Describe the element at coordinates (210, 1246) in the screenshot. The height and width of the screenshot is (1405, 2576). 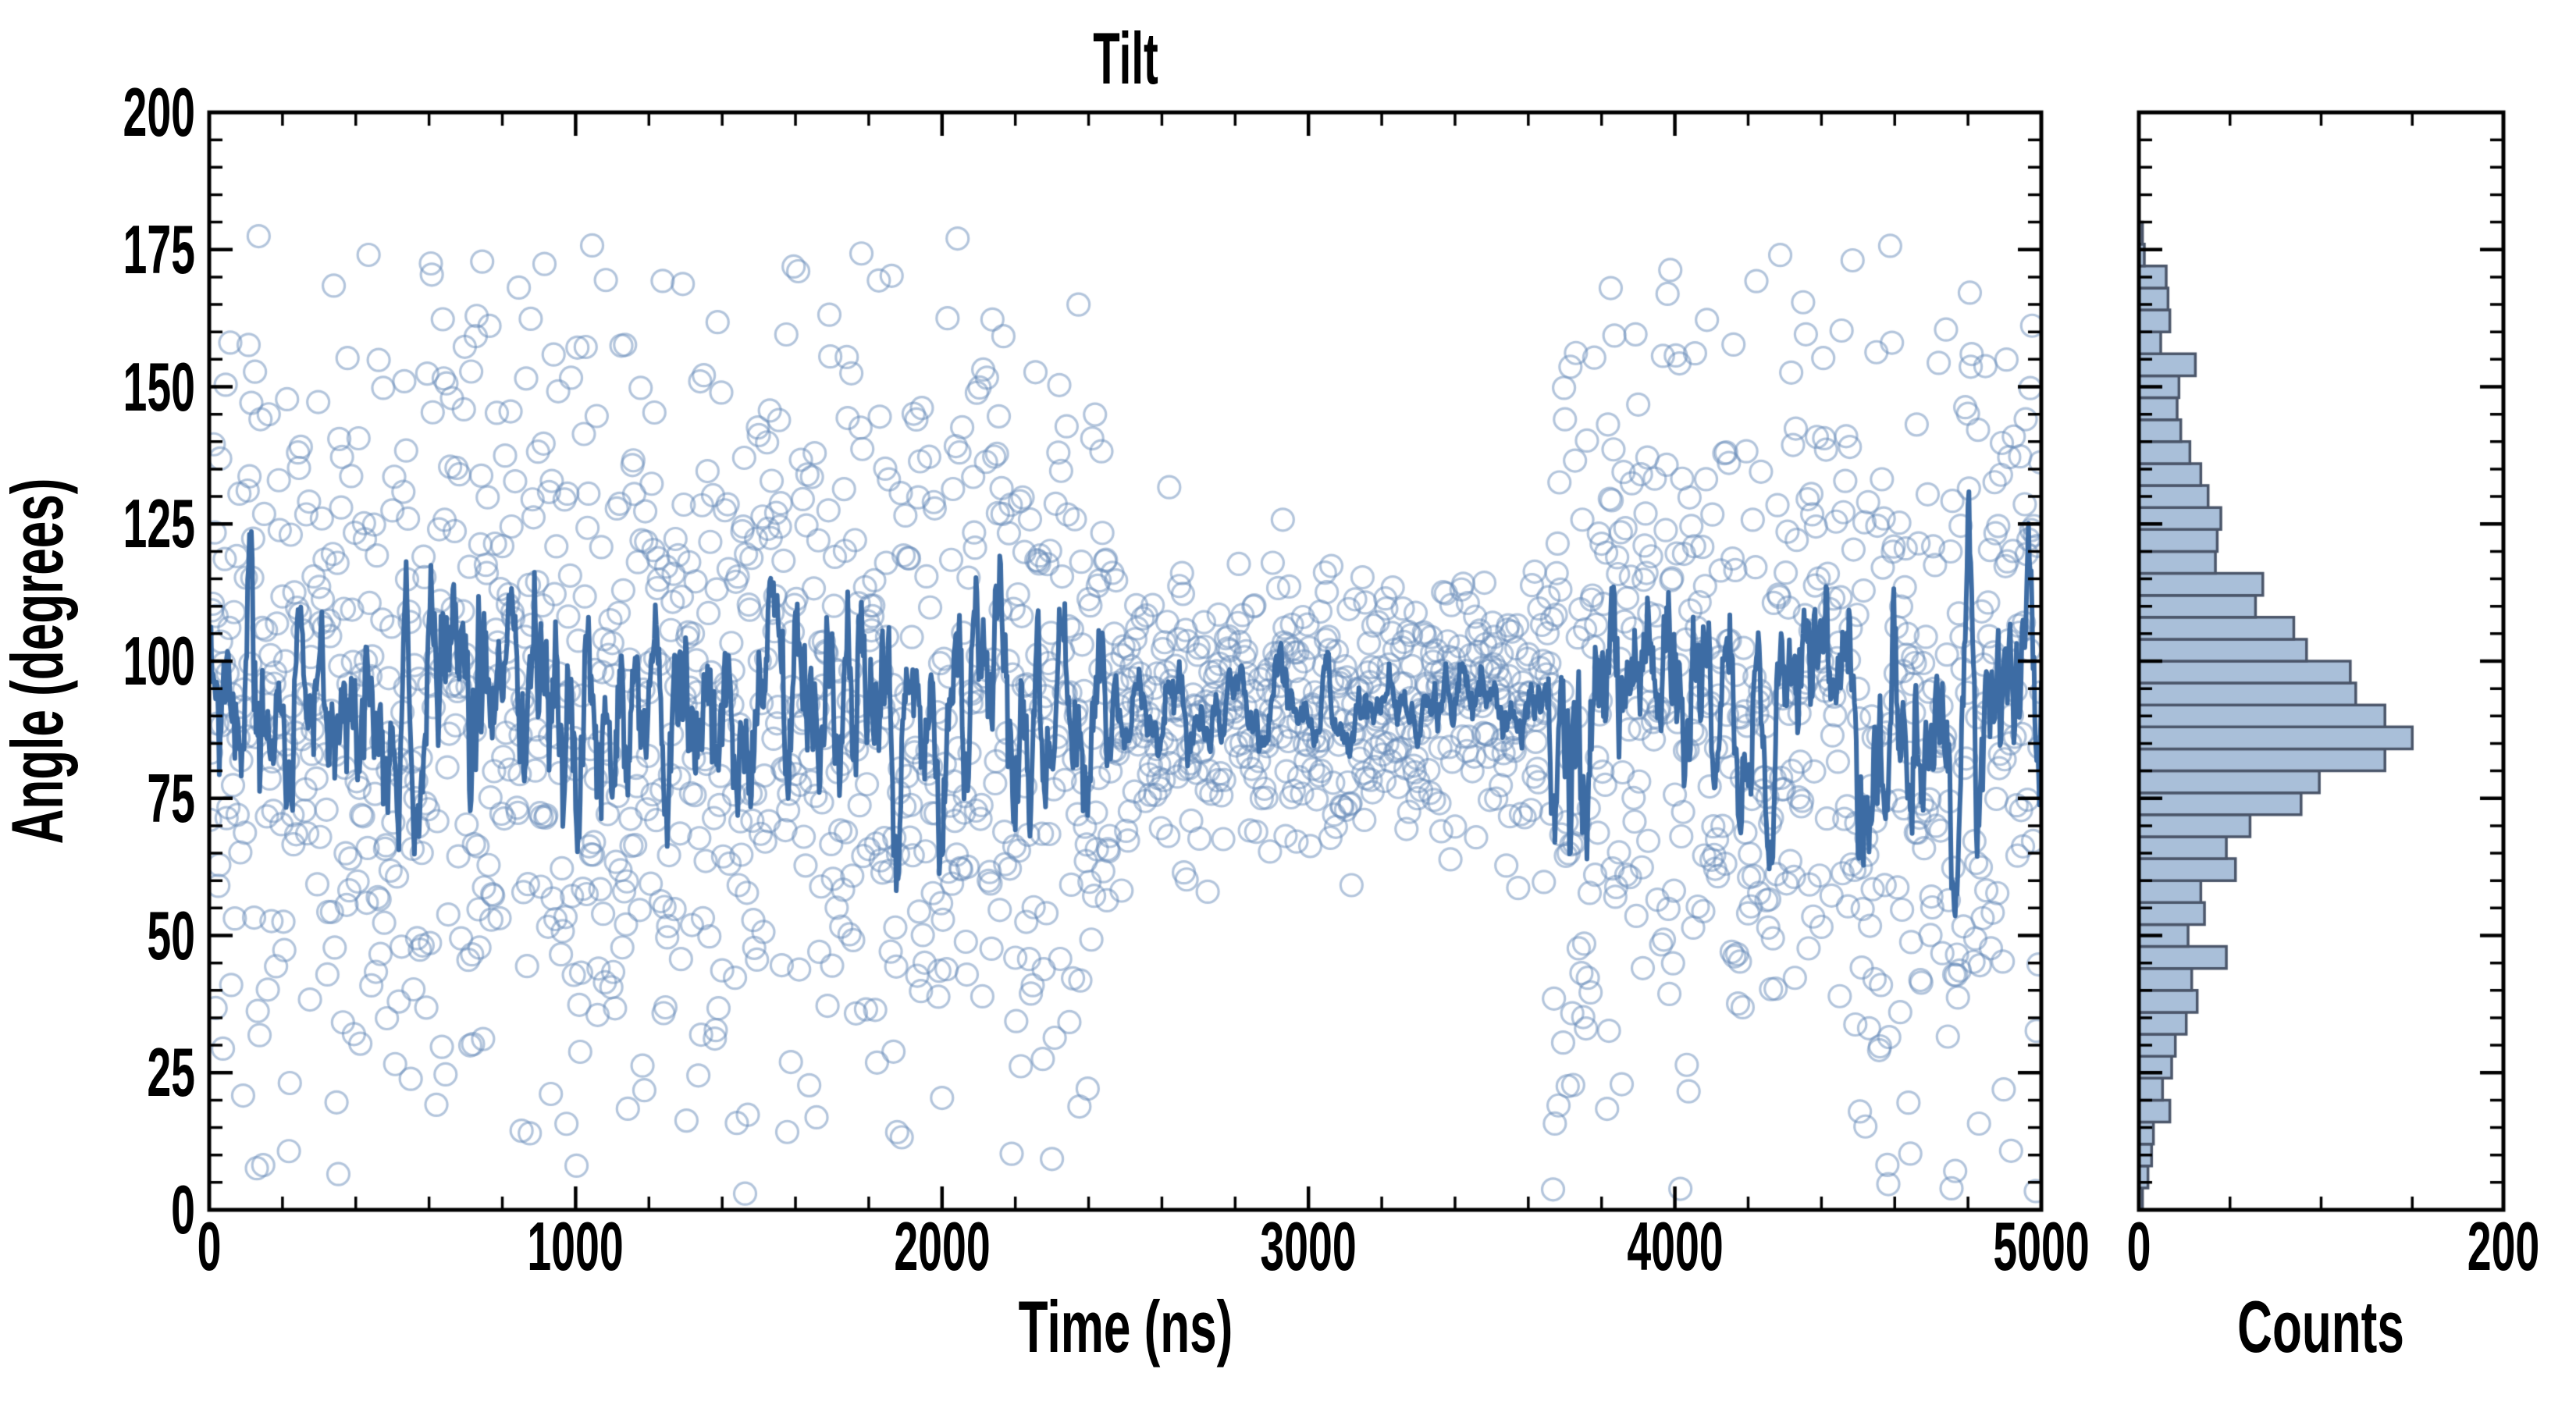
I see `x-tick-label: 0` at that location.